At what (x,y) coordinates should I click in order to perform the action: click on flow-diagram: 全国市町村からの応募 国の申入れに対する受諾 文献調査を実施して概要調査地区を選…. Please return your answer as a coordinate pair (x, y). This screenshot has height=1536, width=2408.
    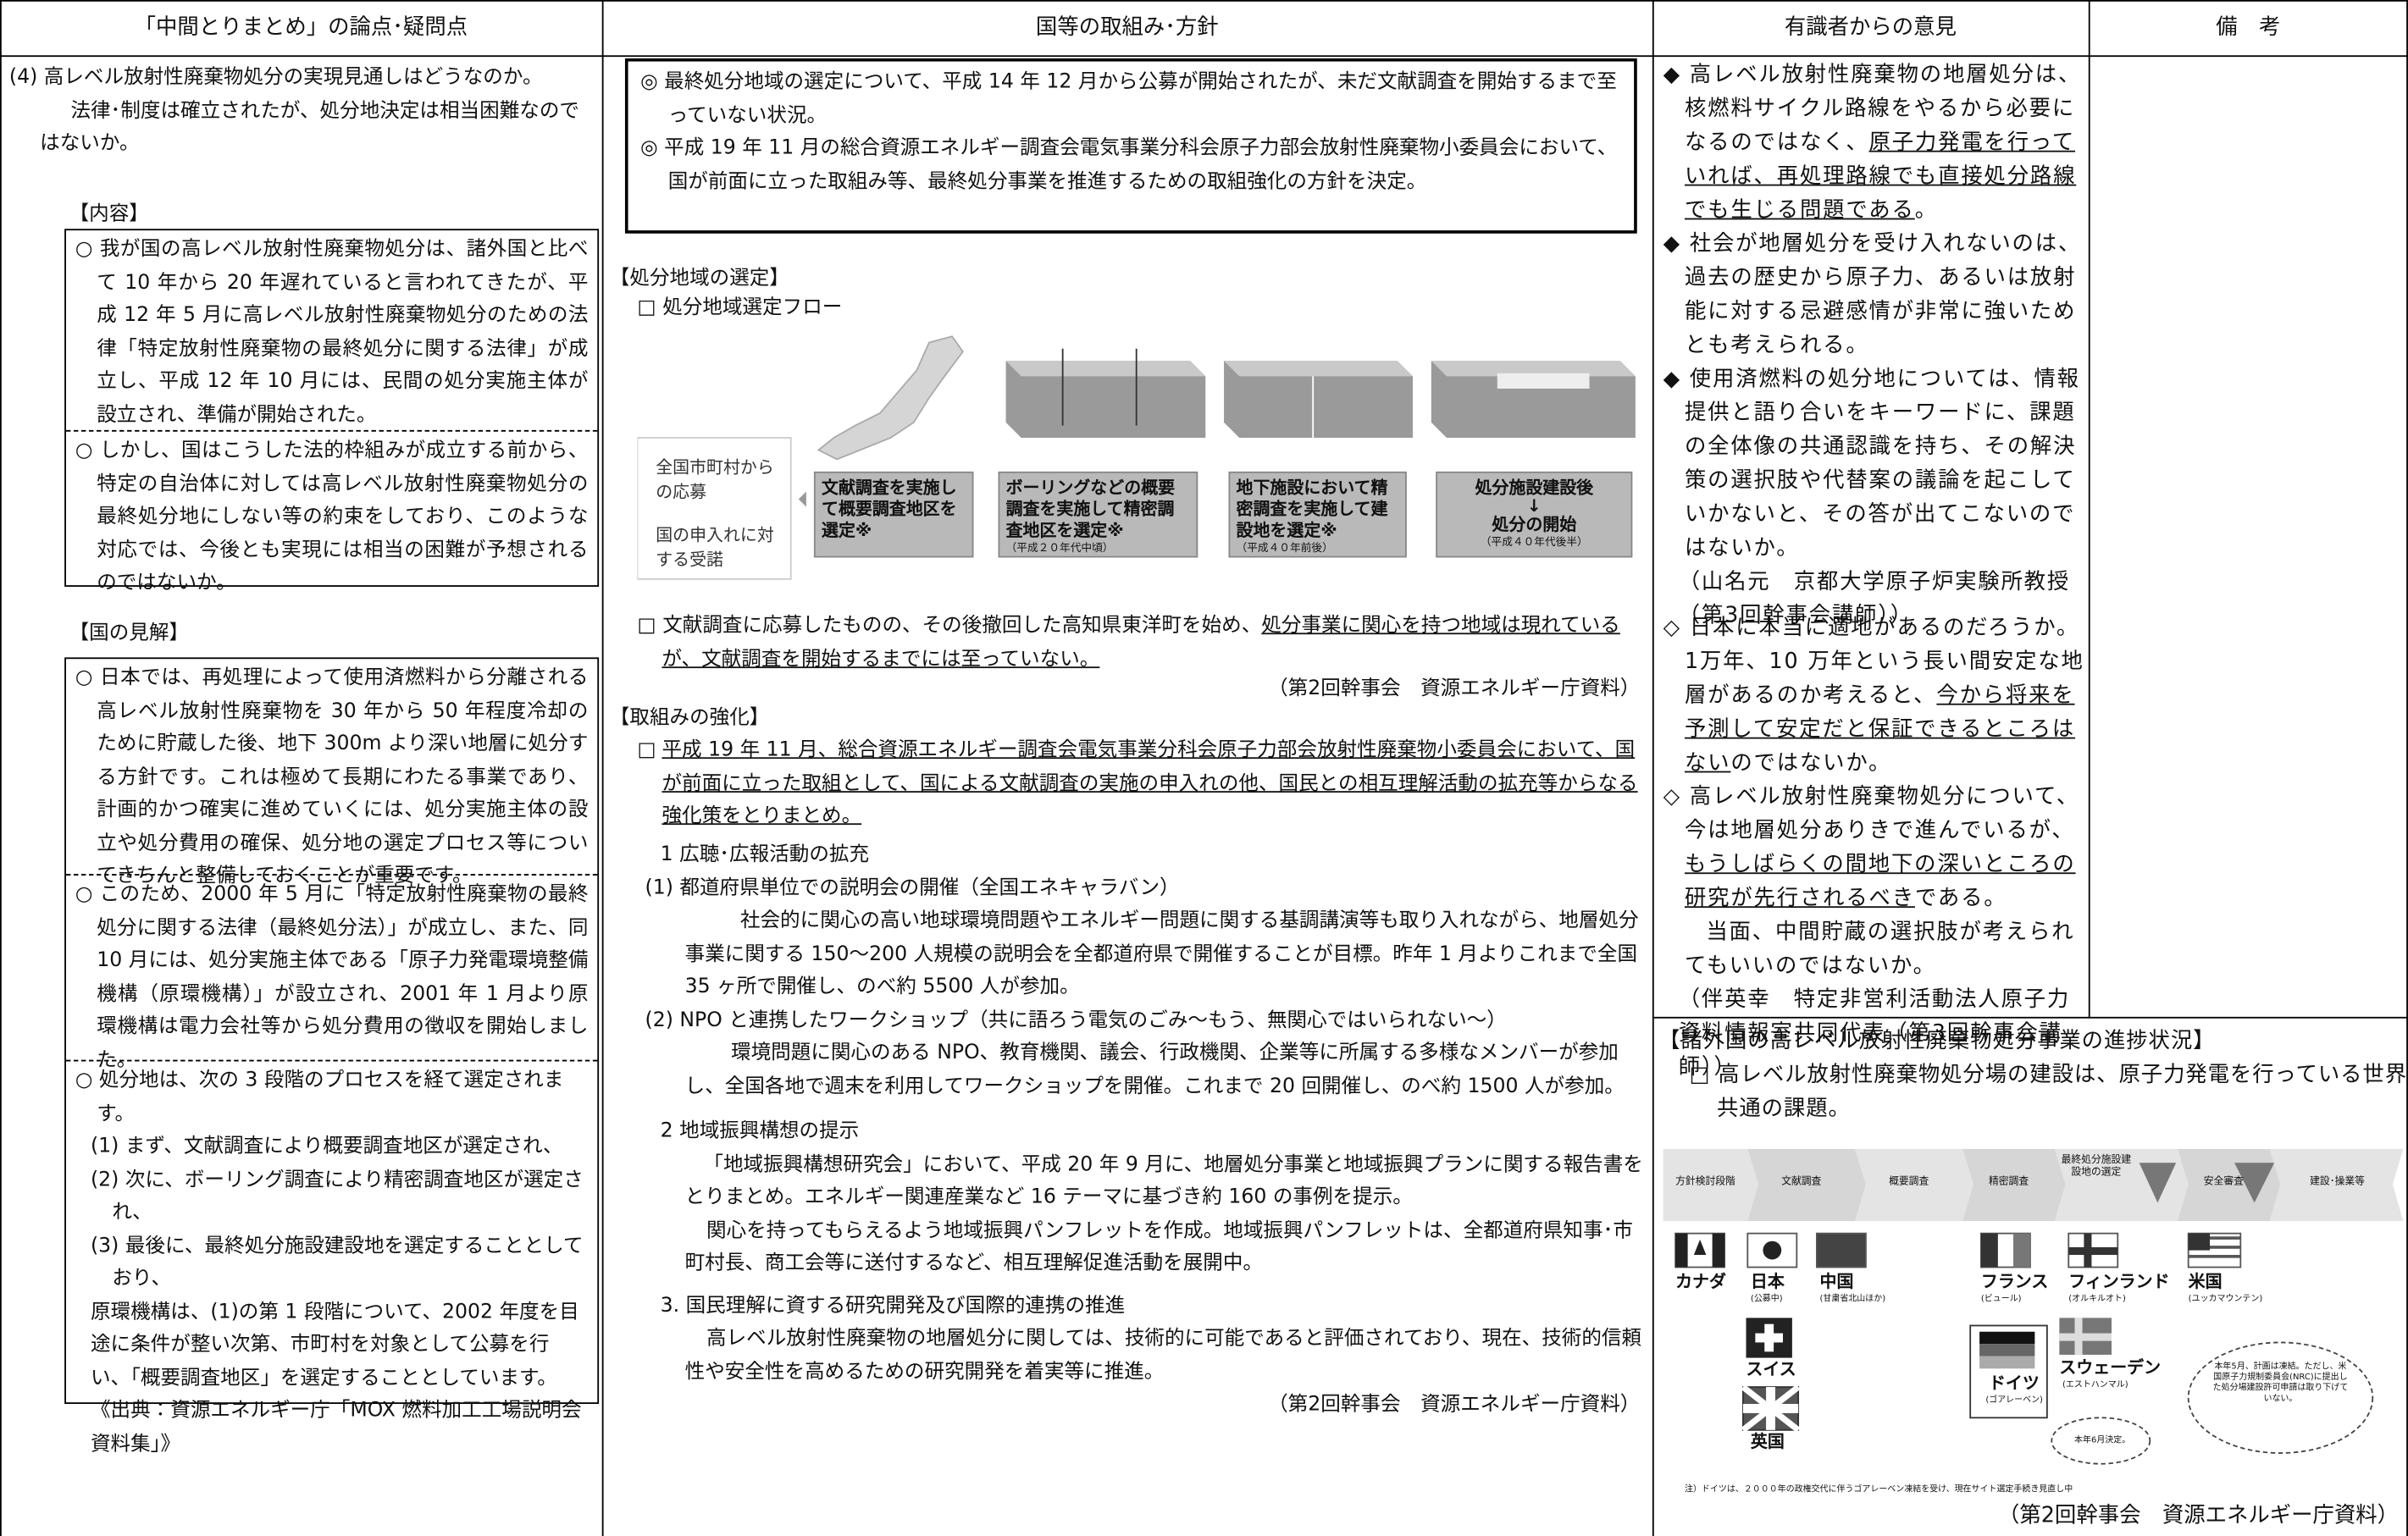
    Looking at the image, I should click on (1136, 456).